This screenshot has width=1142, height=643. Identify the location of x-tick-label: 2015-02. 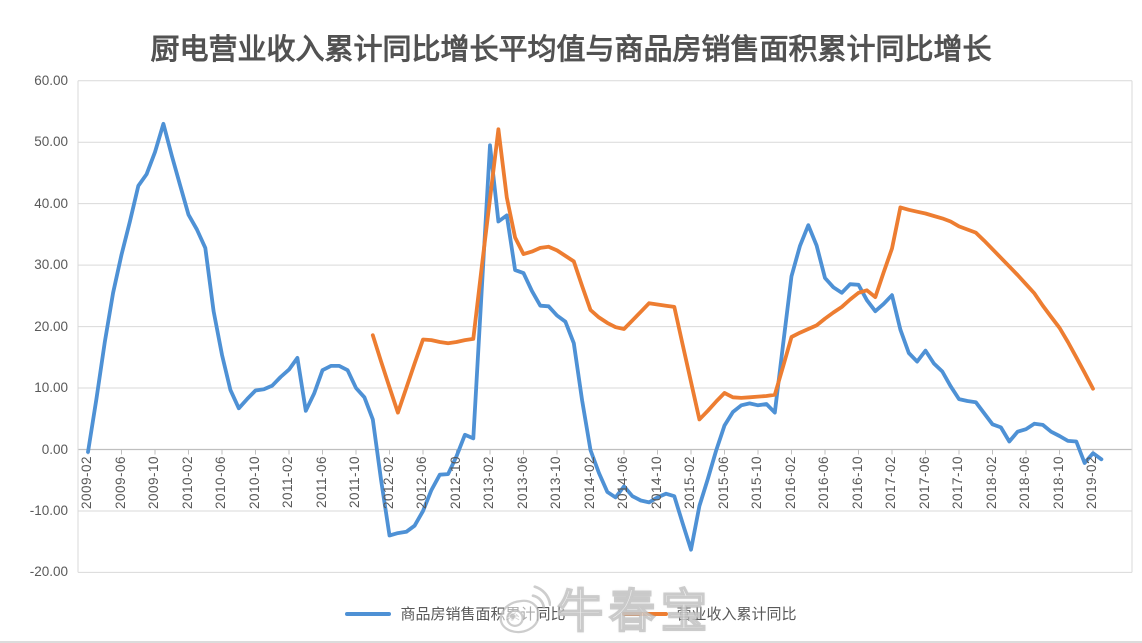
(689, 483).